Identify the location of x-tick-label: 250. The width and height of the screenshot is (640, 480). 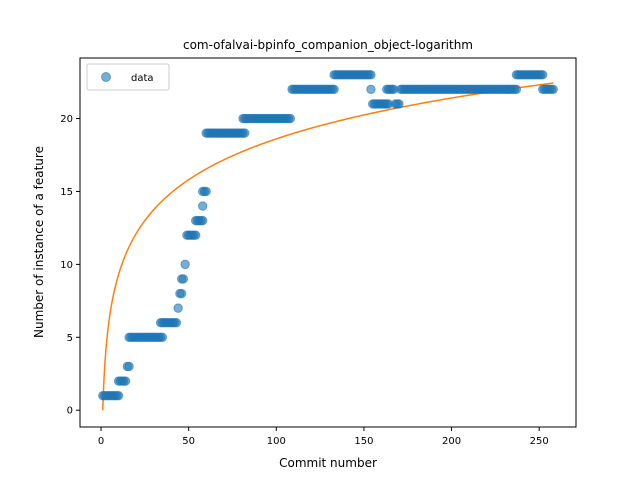
(539, 441).